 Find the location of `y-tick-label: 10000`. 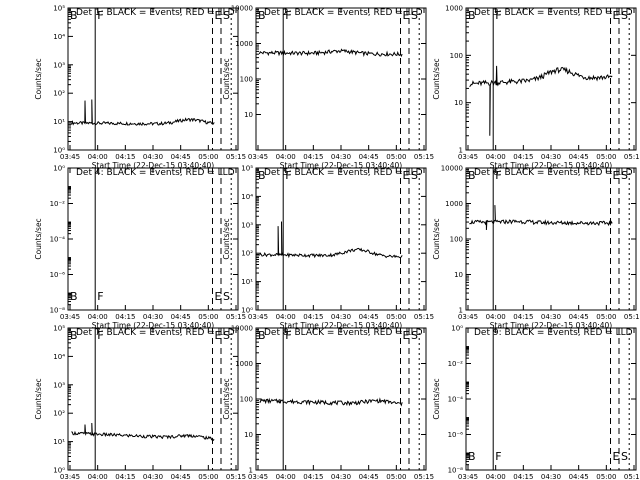

y-tick-label: 10000 is located at coordinates (242, 329).